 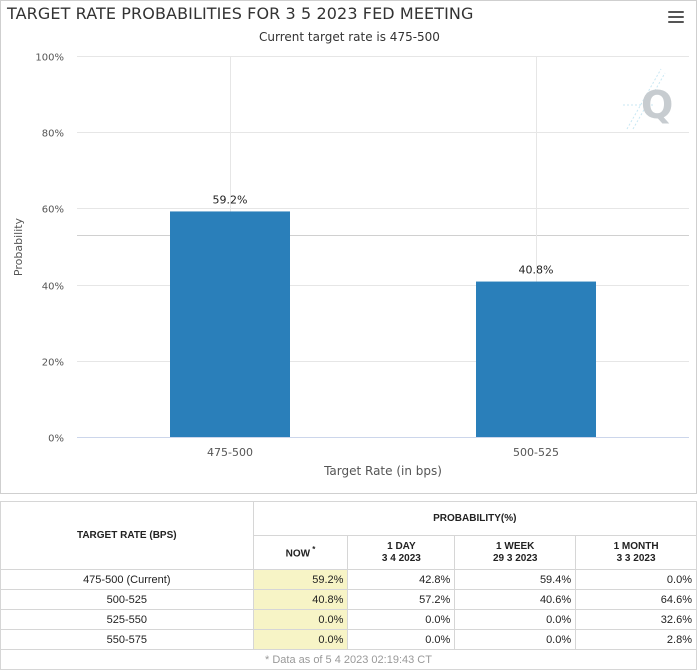 I want to click on column-header-label: 1 MONTH, so click(x=636, y=546).